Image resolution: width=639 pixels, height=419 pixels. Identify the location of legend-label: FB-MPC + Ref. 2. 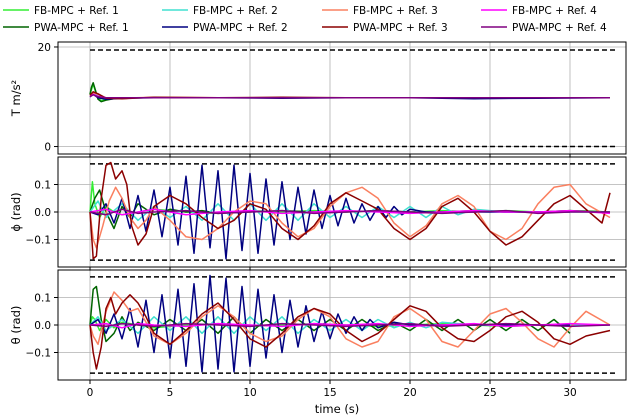
(235, 11).